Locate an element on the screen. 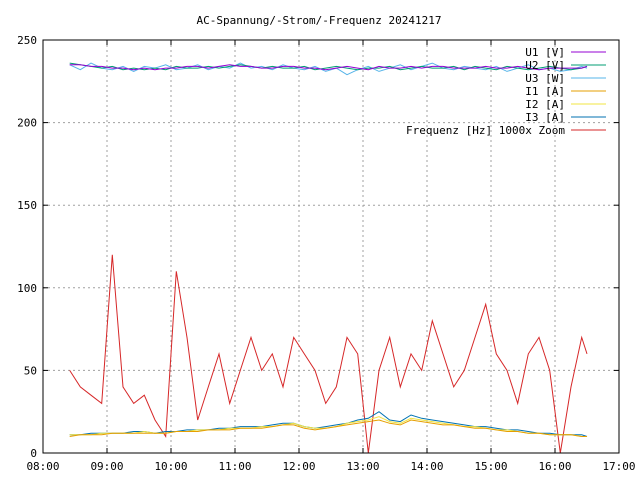 This screenshot has height=480, width=640. x-tick-label: 10:00 is located at coordinates (170, 466).